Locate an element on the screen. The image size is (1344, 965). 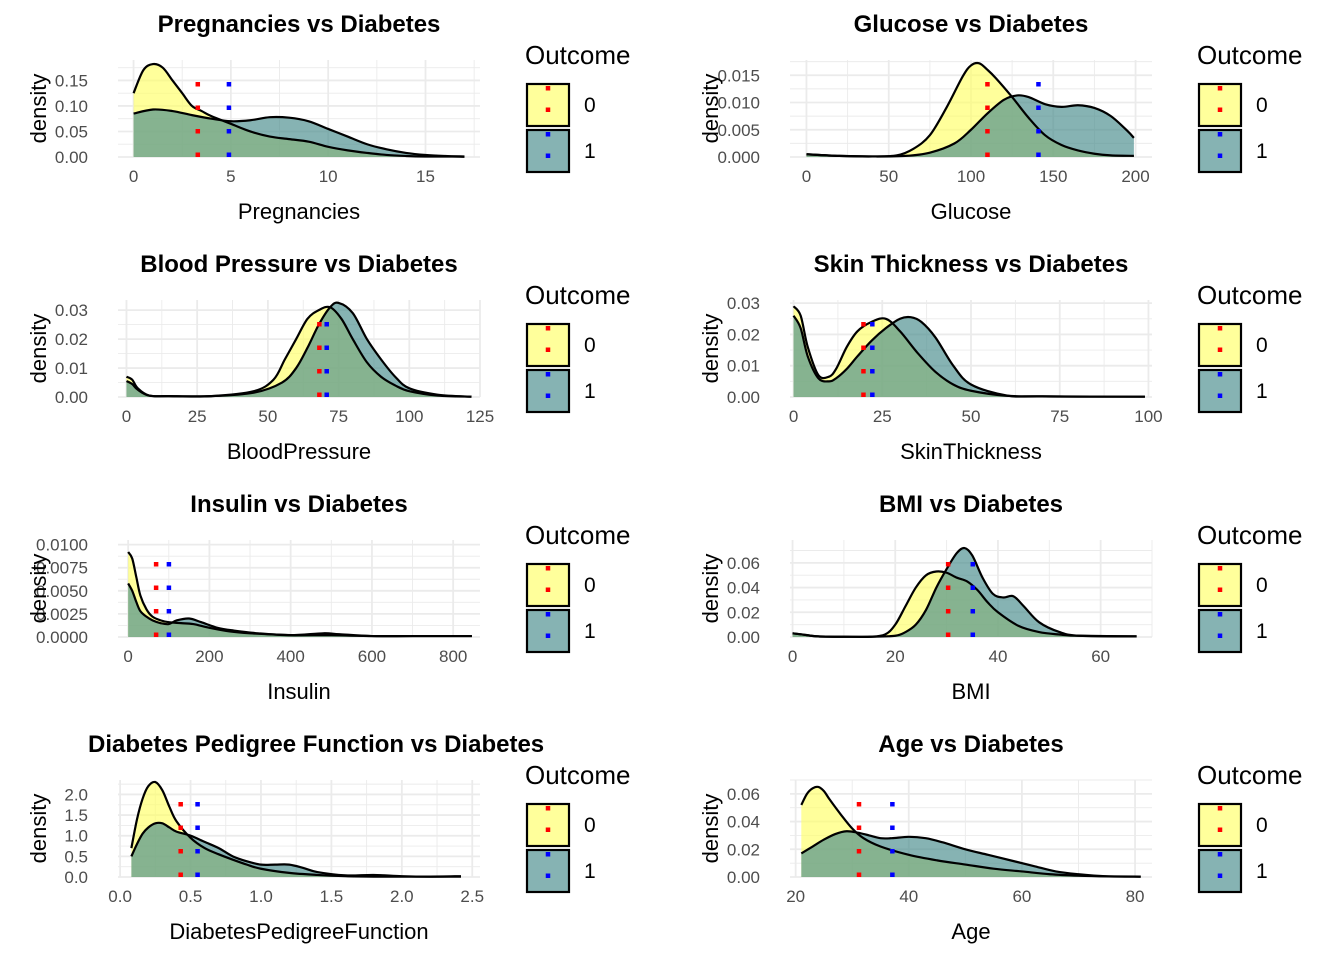
y-tick-label: 0.0000 is located at coordinates (62, 637).